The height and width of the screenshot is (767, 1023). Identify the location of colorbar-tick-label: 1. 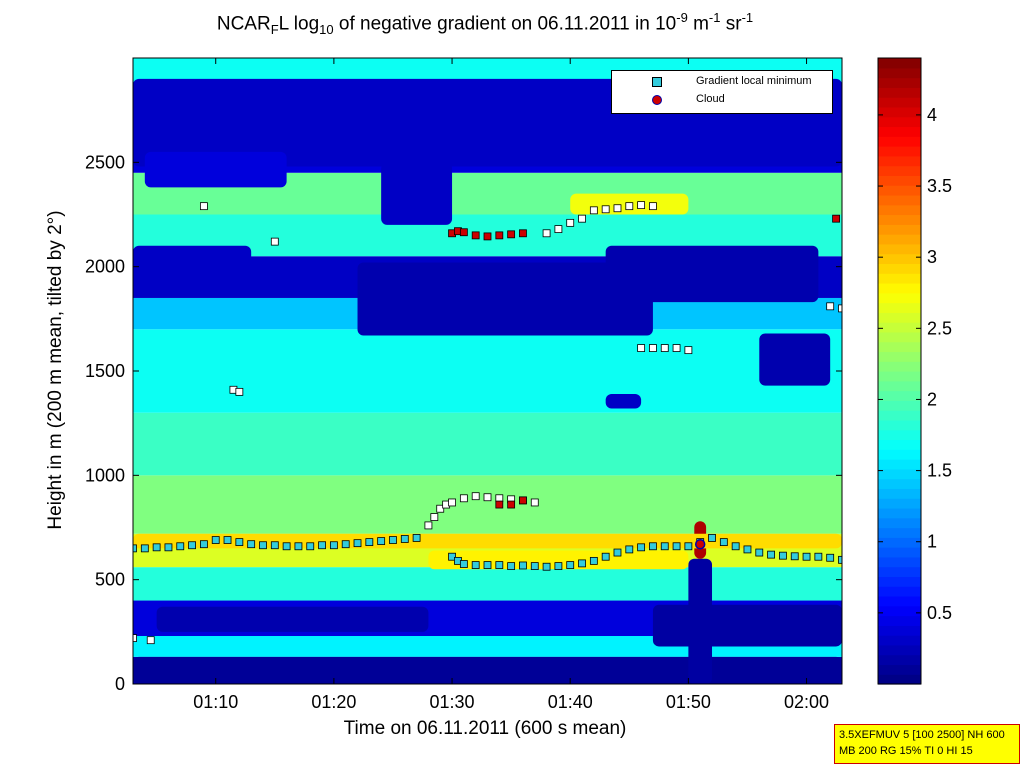
(932, 542).